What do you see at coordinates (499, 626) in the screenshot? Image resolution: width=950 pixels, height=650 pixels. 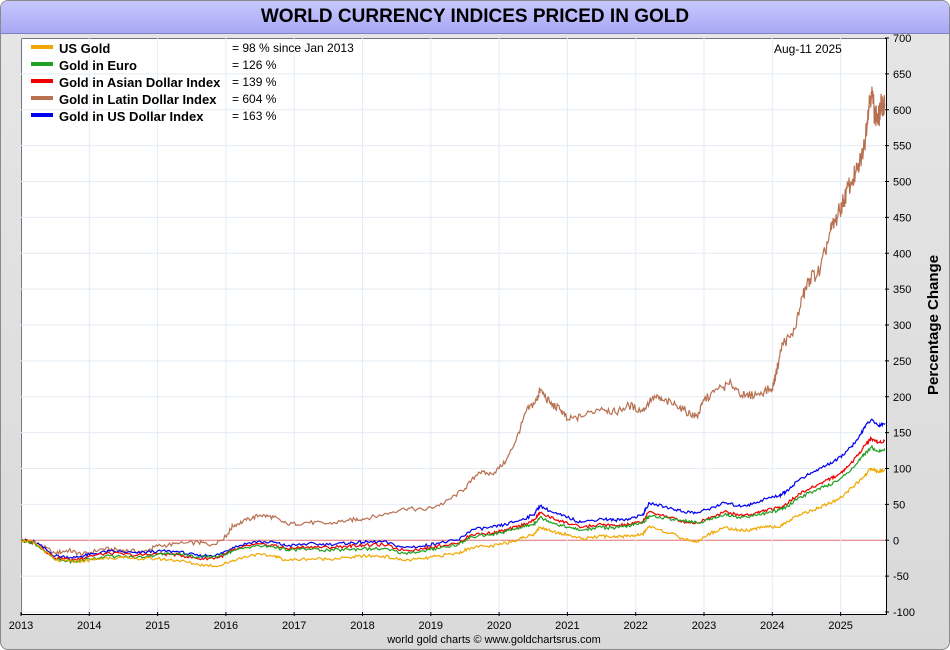 I see `x-tick-label: 2020` at bounding box center [499, 626].